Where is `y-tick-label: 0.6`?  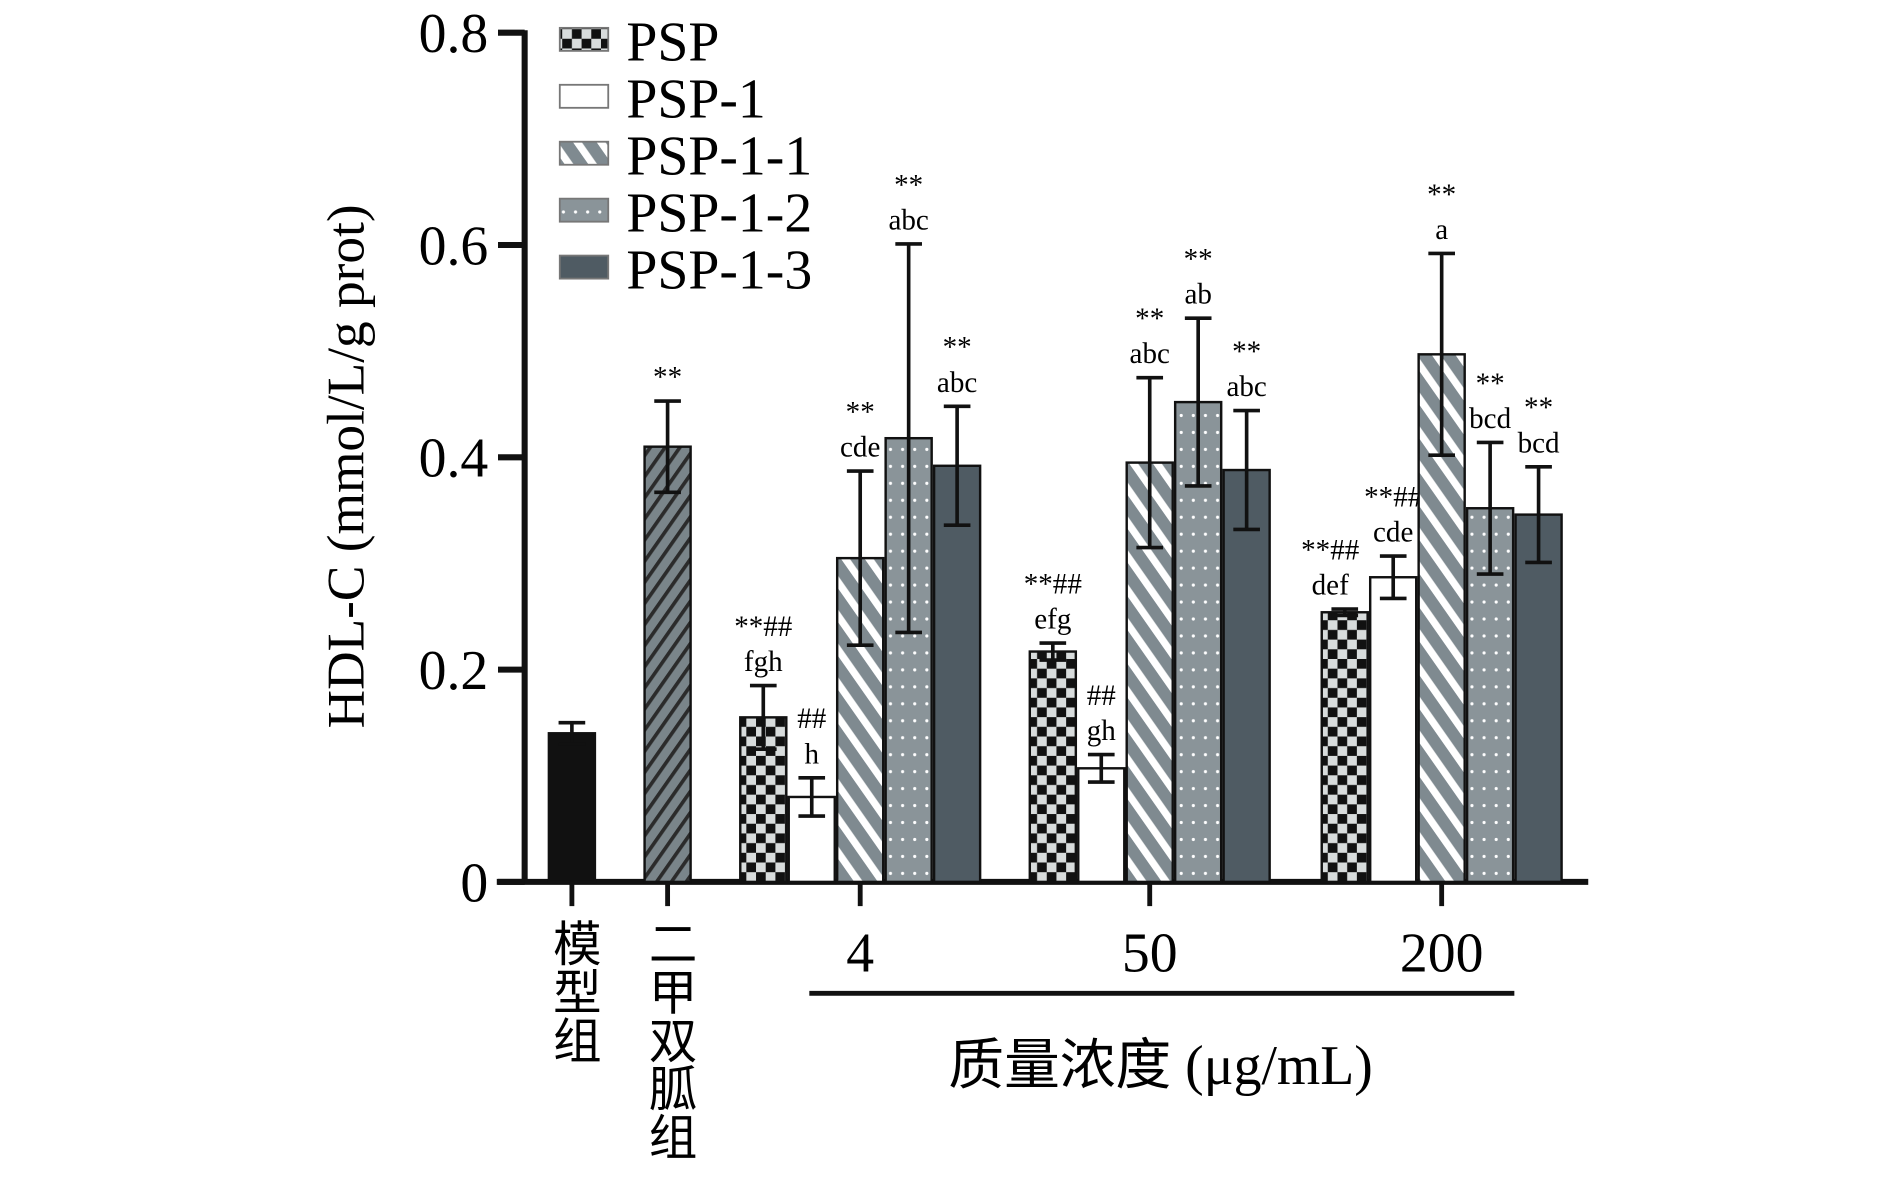
y-tick-label: 0.6 is located at coordinates (454, 246).